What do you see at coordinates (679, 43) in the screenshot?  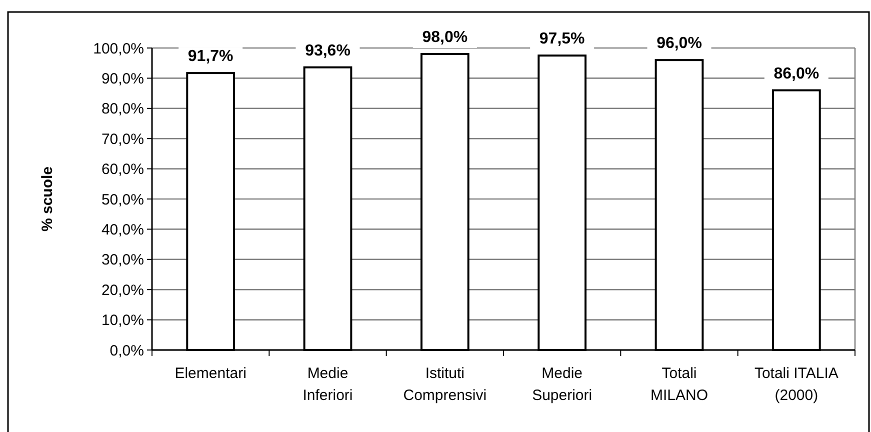 I see `data-label: 96,0%` at bounding box center [679, 43].